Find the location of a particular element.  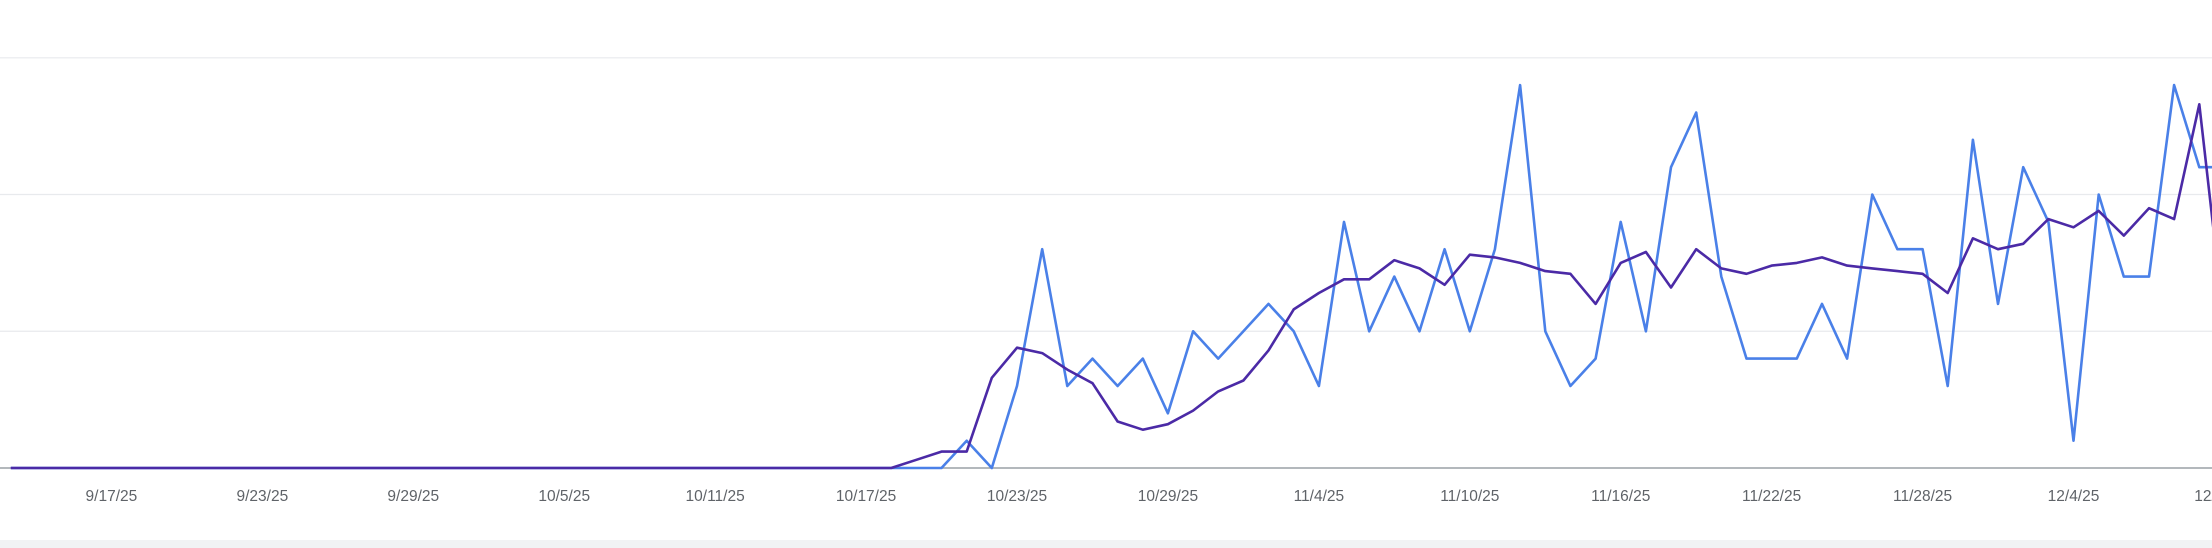

x-tick-label: 12/4/25 is located at coordinates (2074, 496).